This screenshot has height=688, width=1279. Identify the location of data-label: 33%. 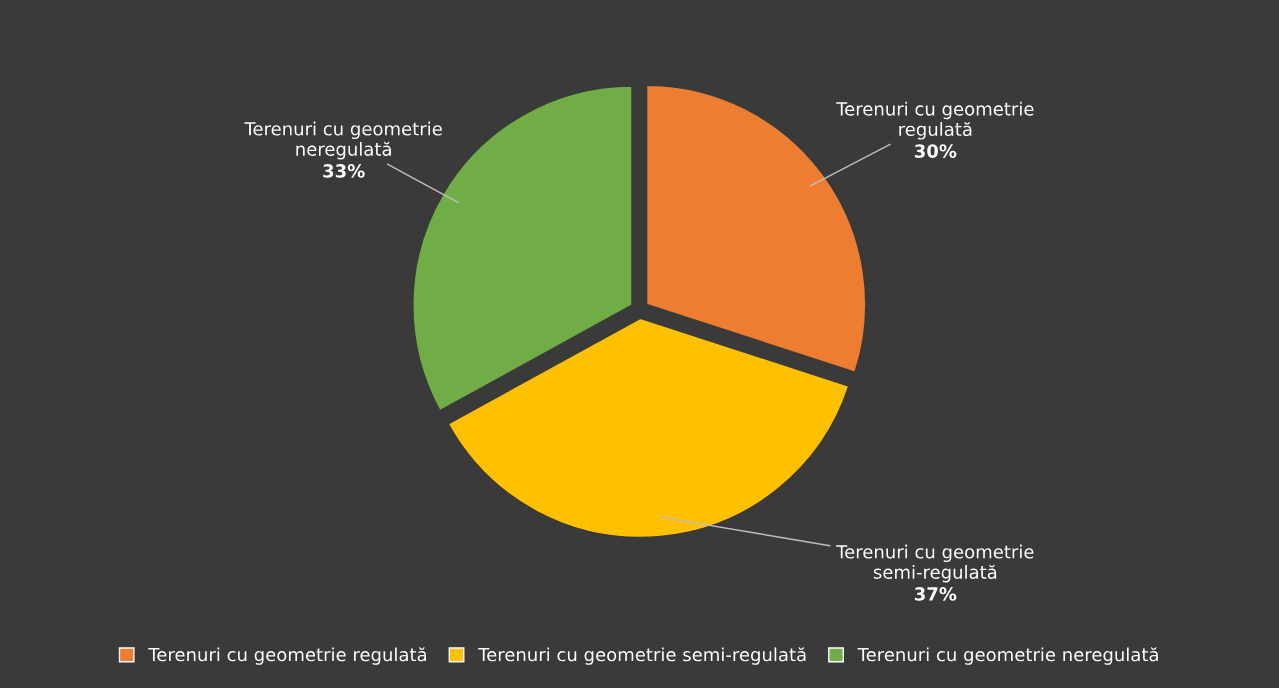
(344, 171).